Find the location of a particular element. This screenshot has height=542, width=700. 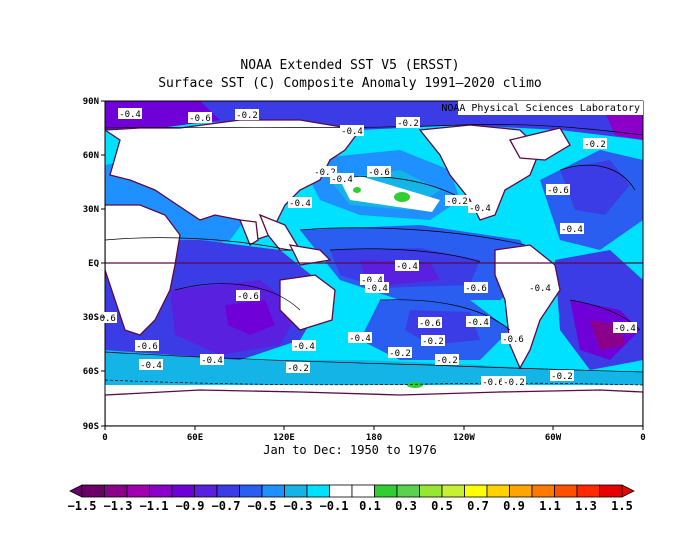

positive-anomaly-south is located at coordinates (415, 385).